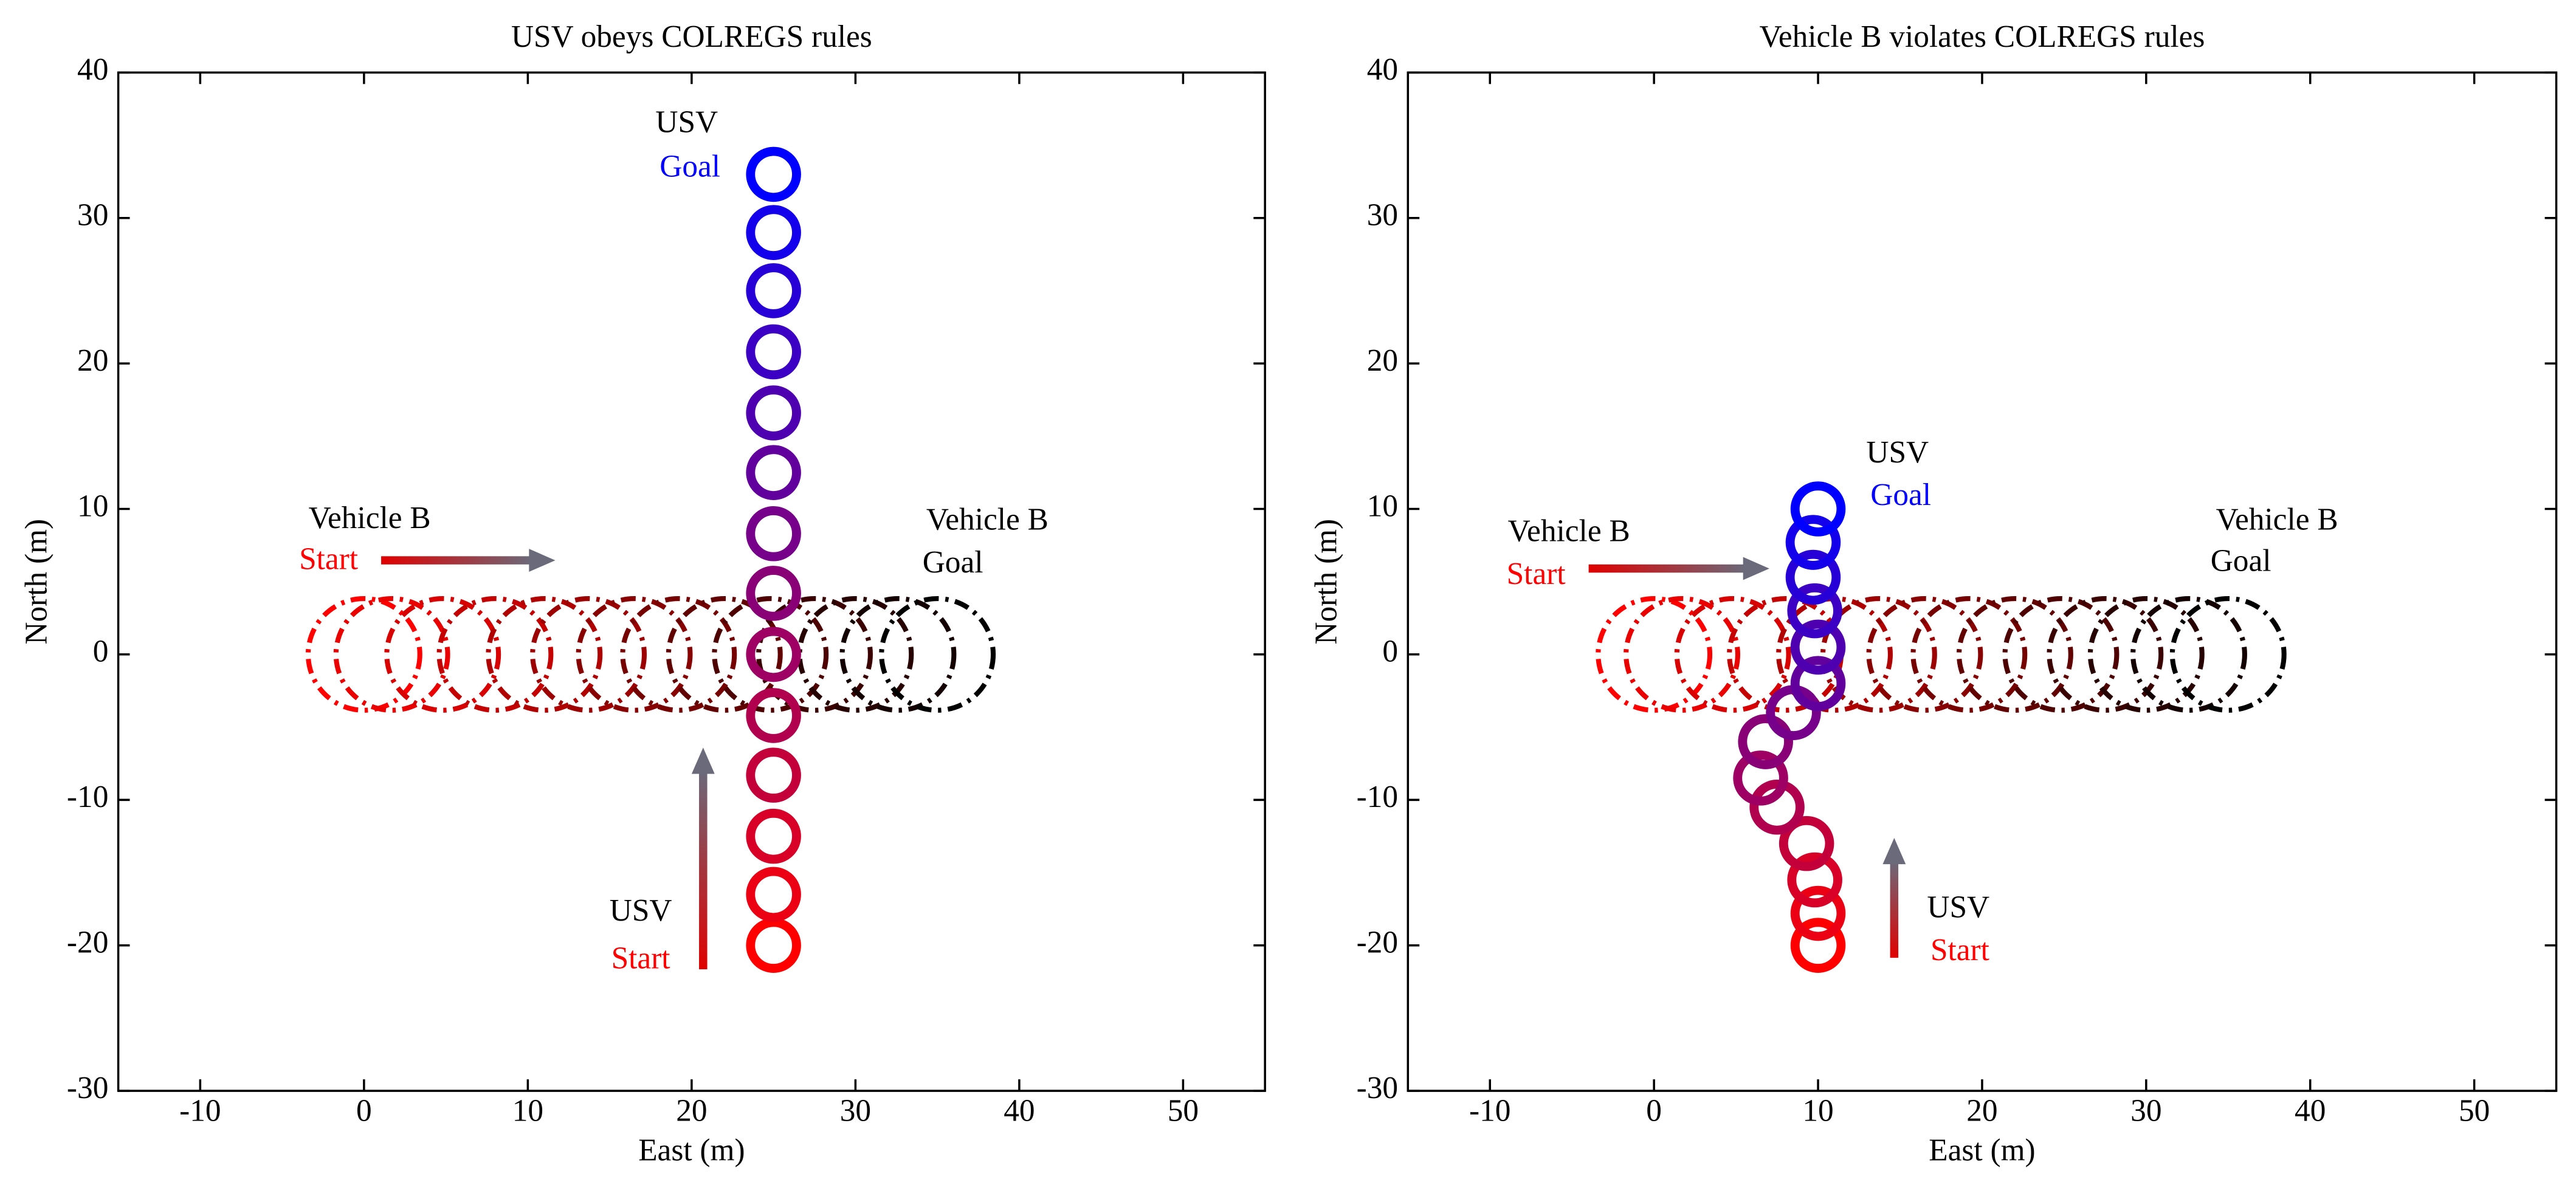 This screenshot has width=2576, height=1188. Describe the element at coordinates (1982, 36) in the screenshot. I see `chart-title: Vehicle B violates COLREGS rules` at that location.